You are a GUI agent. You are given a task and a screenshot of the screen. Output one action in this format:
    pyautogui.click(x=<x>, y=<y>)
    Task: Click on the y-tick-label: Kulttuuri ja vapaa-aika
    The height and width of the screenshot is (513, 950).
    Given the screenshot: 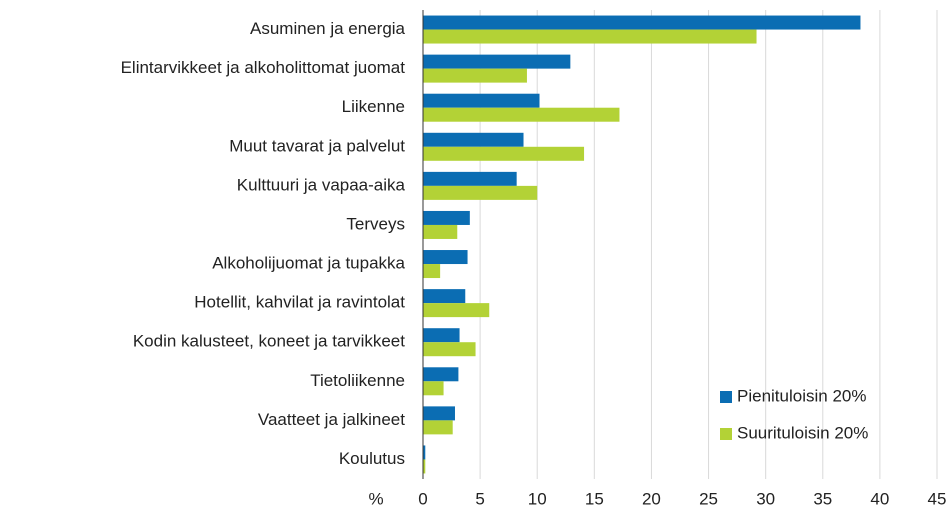 What is the action you would take?
    pyautogui.click(x=321, y=184)
    